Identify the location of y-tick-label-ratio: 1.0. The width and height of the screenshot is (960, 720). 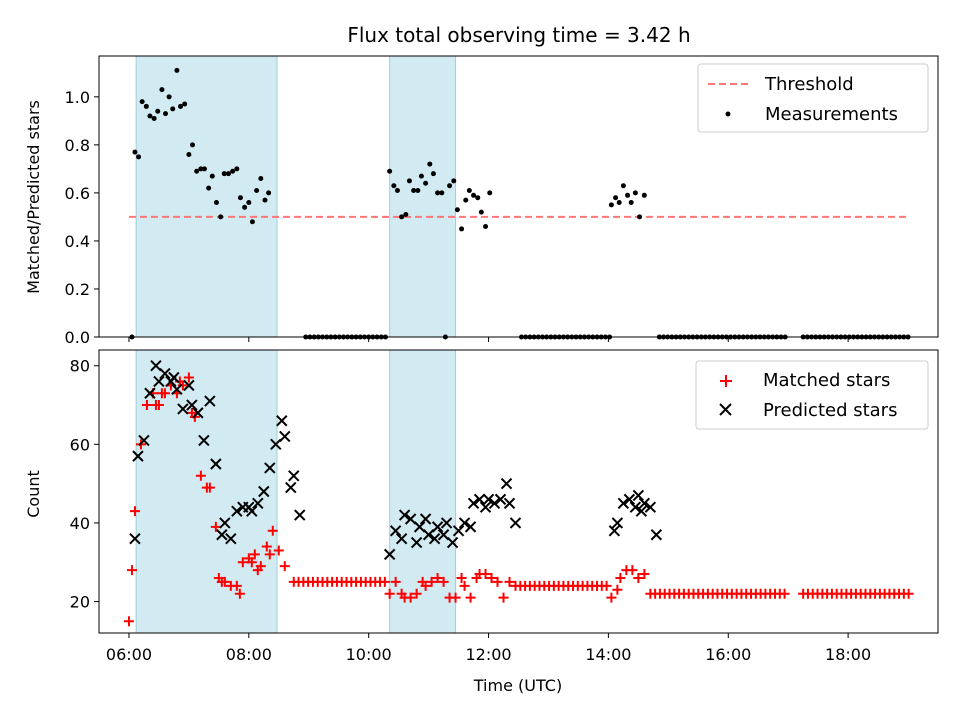
(77, 97).